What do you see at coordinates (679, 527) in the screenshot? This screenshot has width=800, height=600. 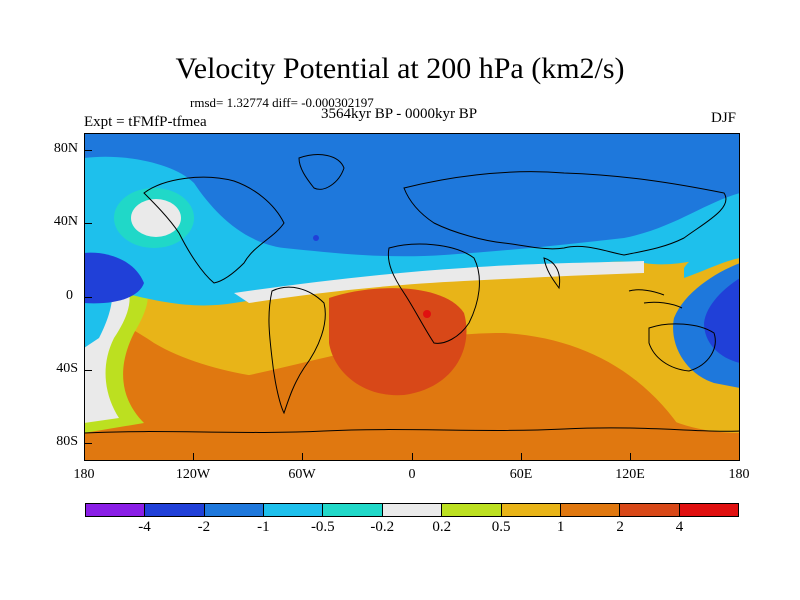 I see `colorbar-label: 4` at bounding box center [679, 527].